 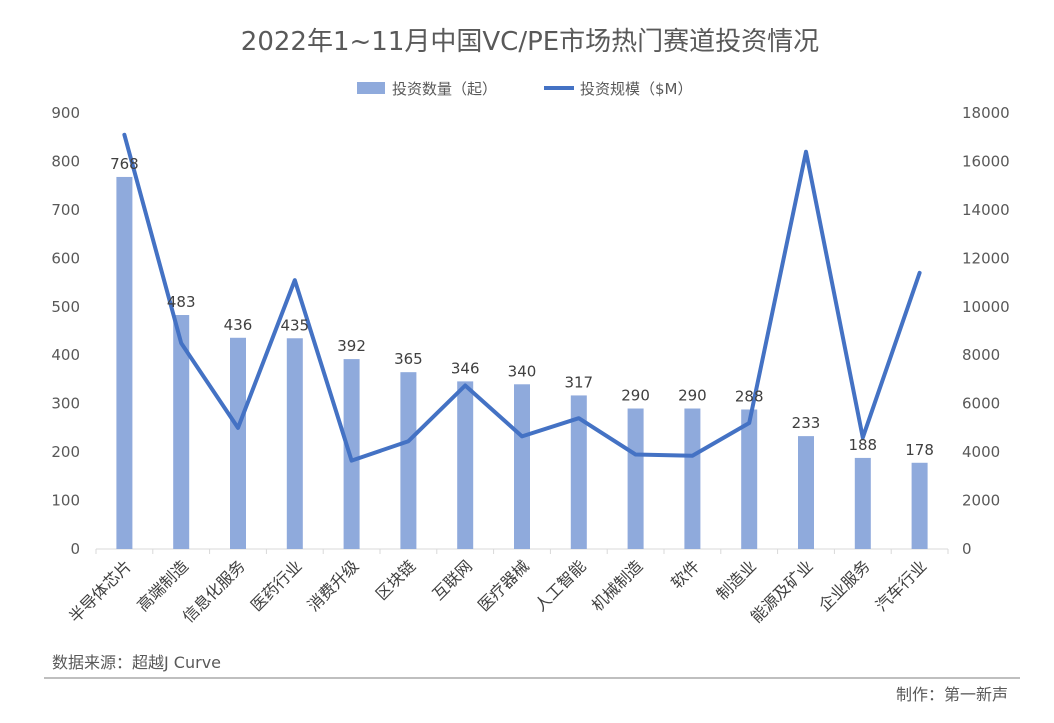 I want to click on legend-label-bar: 投资数量（起）, so click(x=444, y=89).